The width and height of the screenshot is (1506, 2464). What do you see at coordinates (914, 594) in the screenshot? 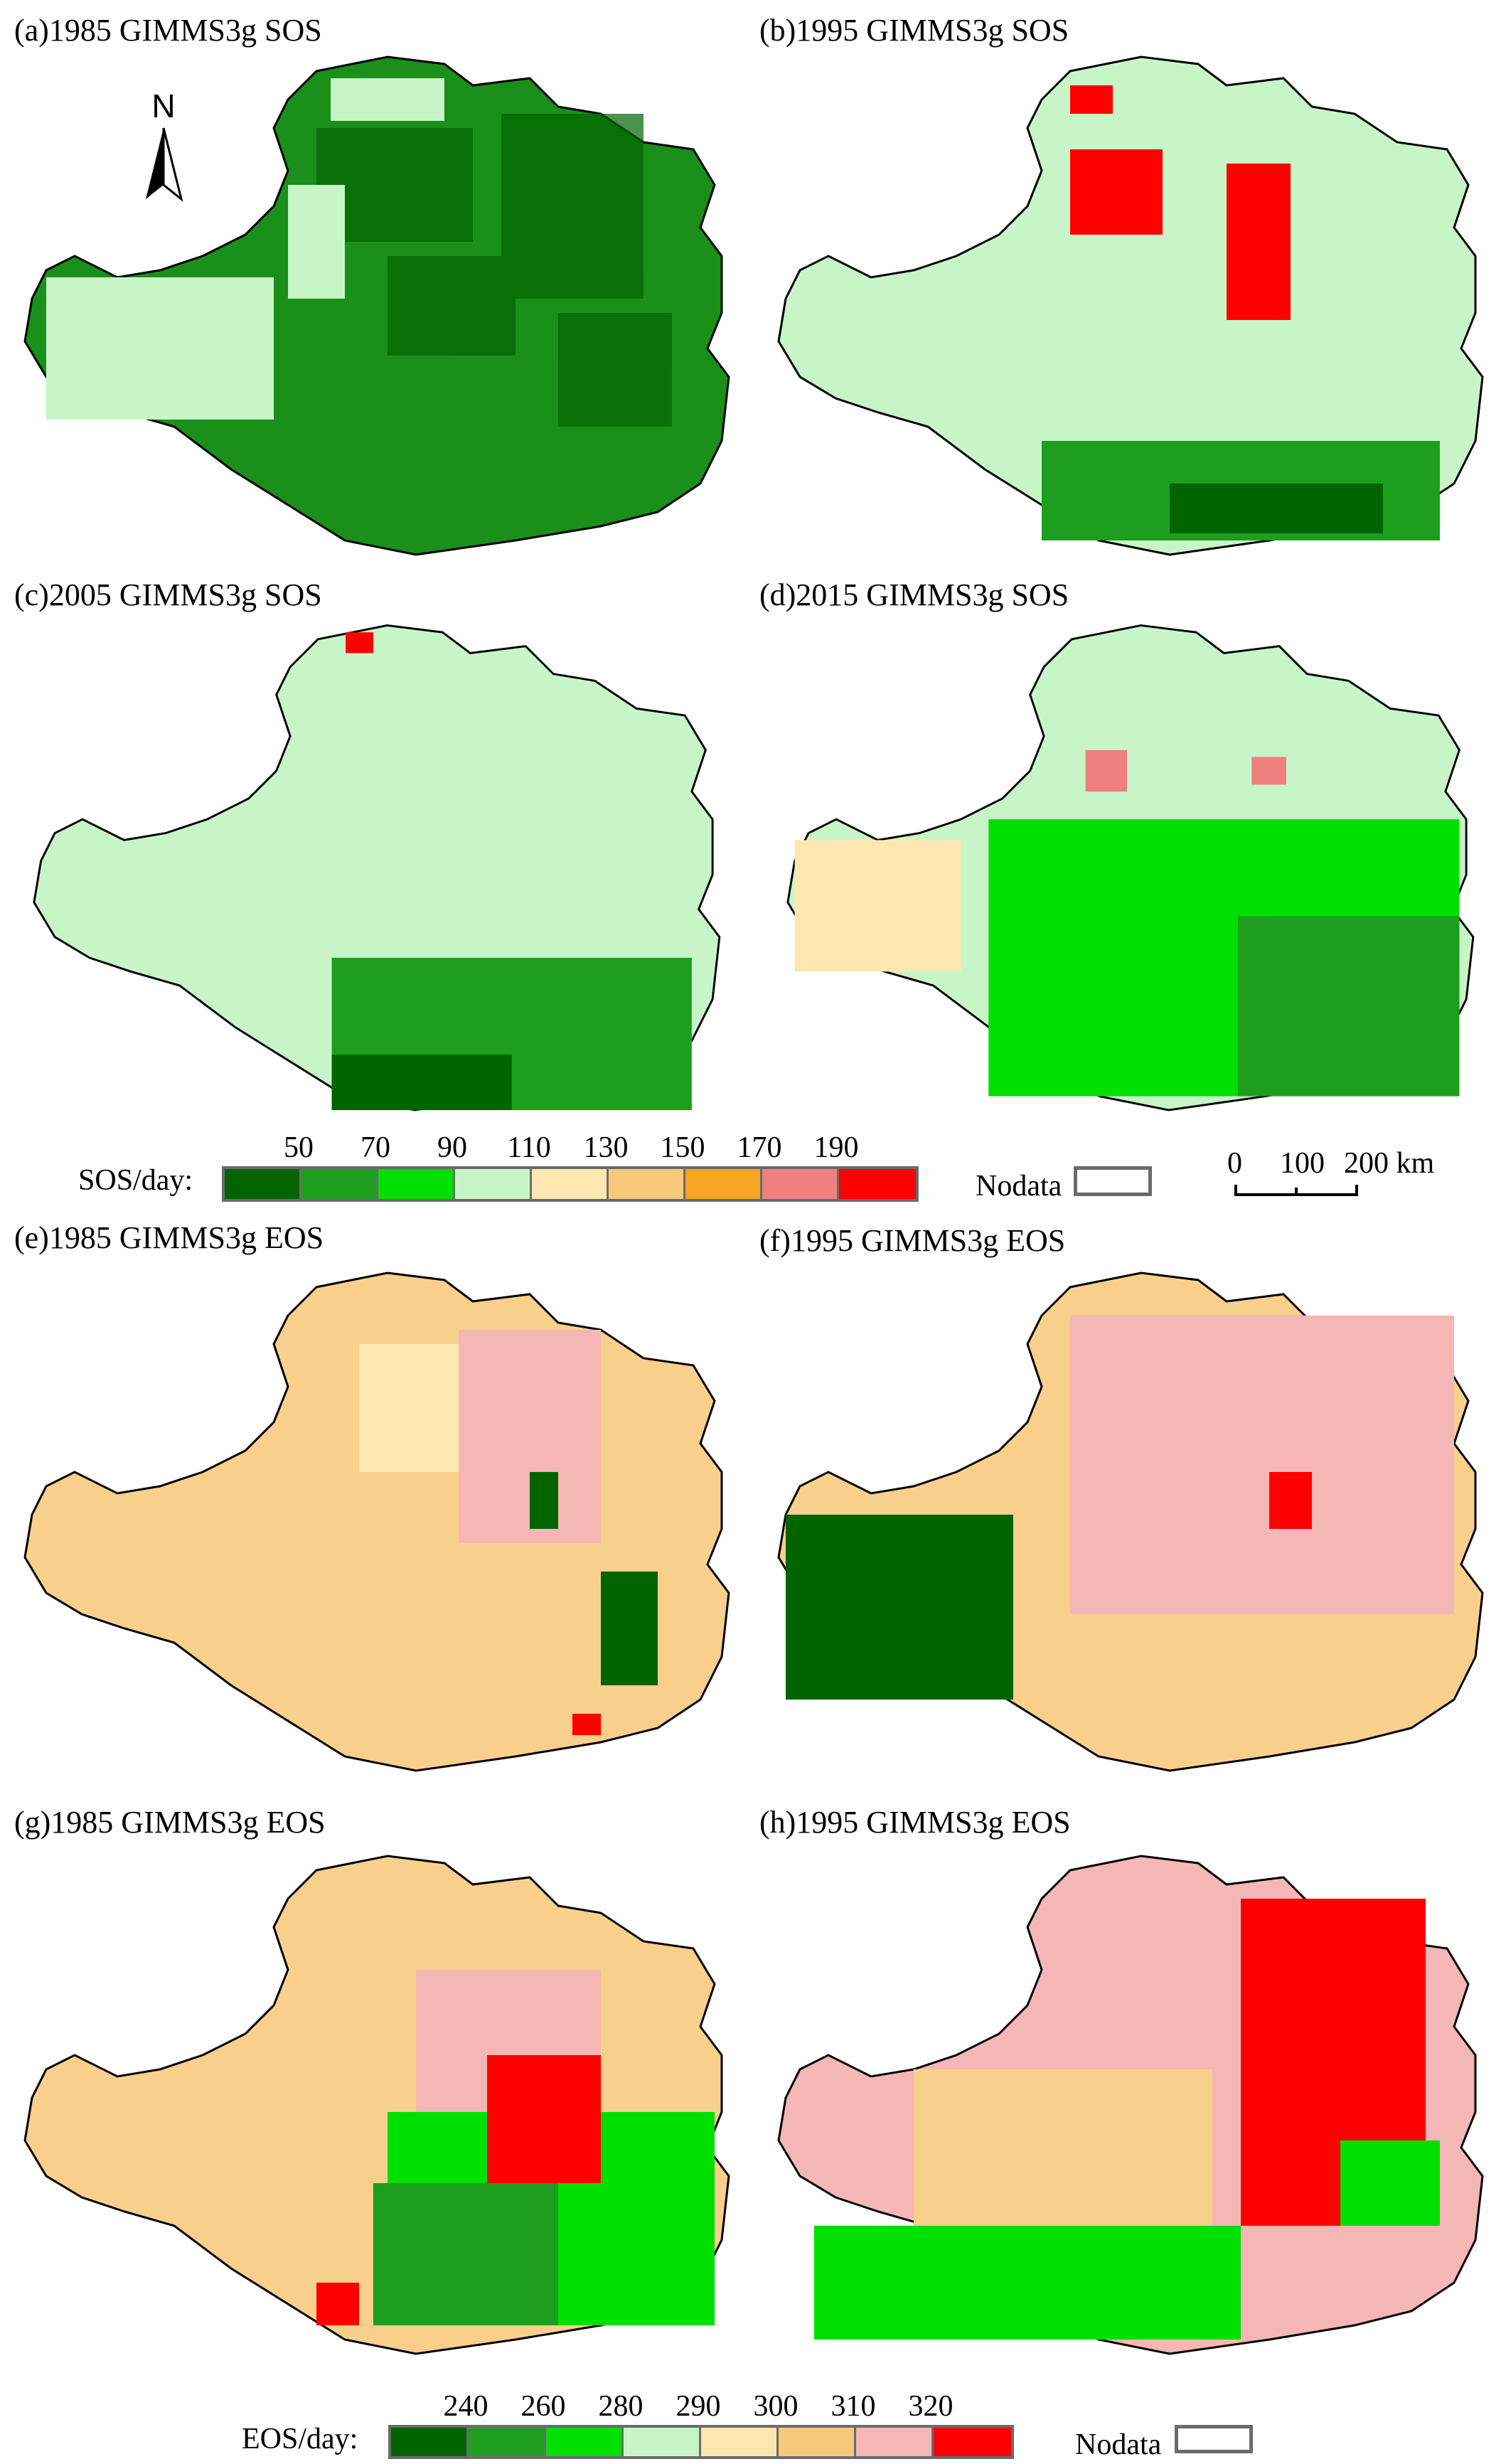
I see `panel-title-d: (d)2015 GIMMS3g SOS` at bounding box center [914, 594].